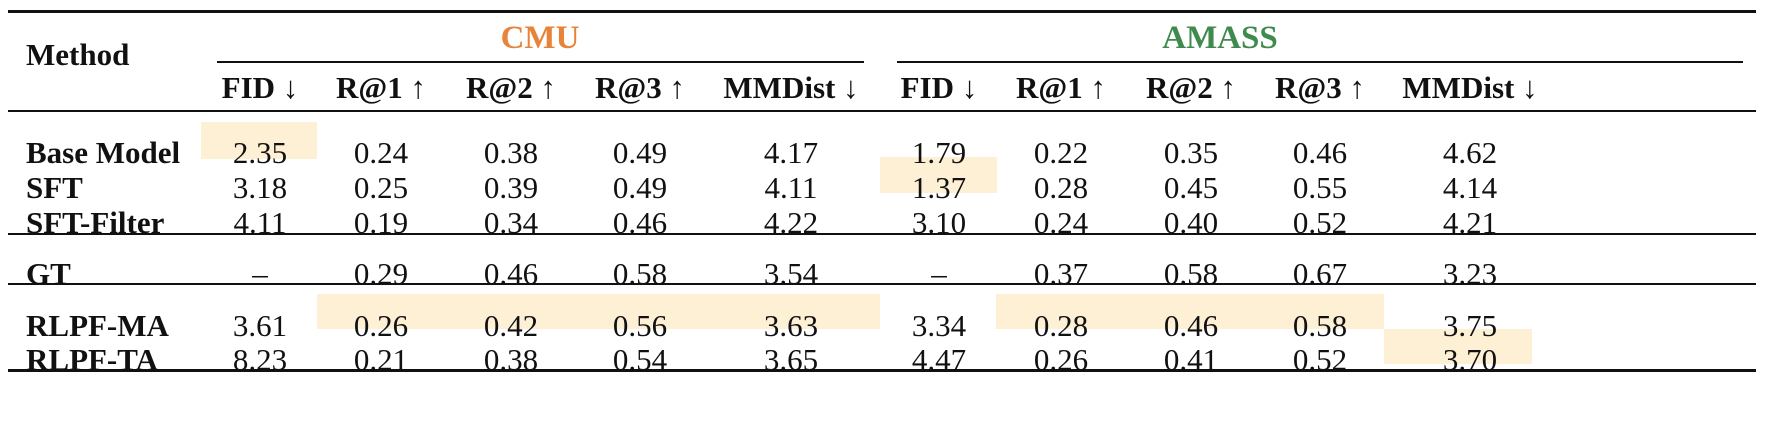  Describe the element at coordinates (54, 187) in the screenshot. I see `row-label: SFT` at that location.